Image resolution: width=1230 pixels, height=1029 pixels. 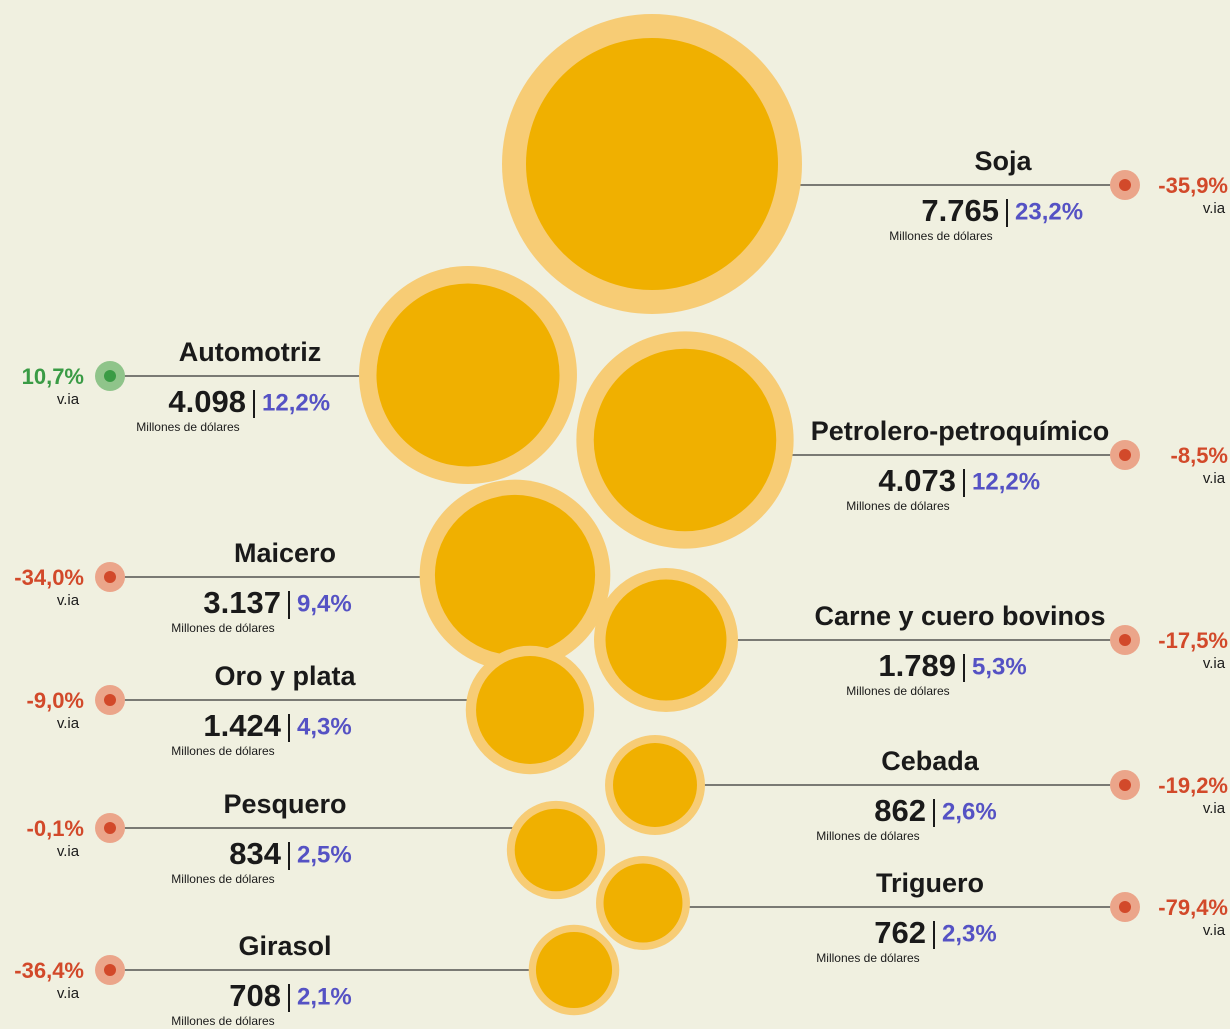 What do you see at coordinates (1193, 785) in the screenshot?
I see `change-label: -19,2%` at bounding box center [1193, 785].